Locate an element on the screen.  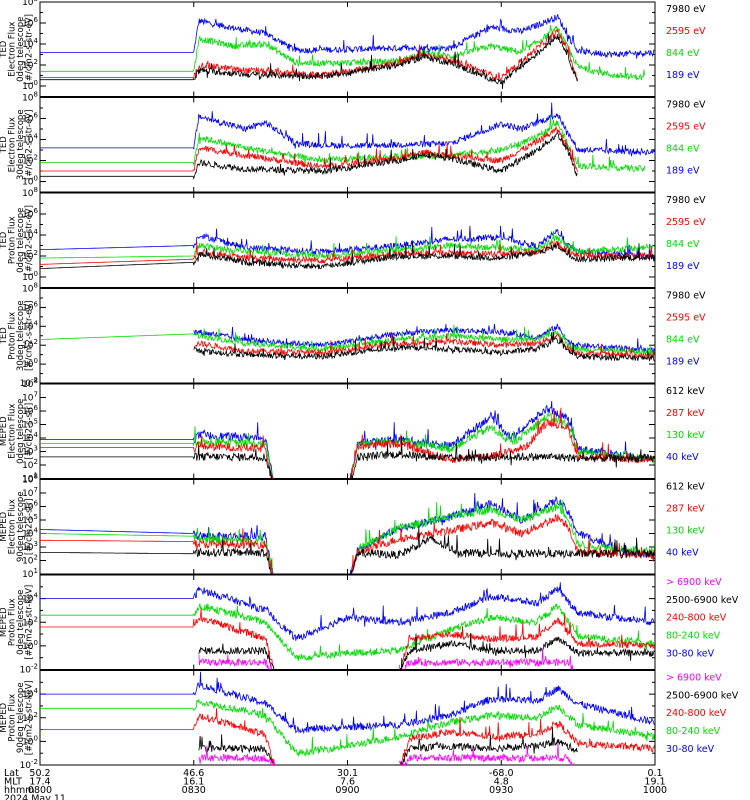
footer-value: 0830 is located at coordinates (194, 790).